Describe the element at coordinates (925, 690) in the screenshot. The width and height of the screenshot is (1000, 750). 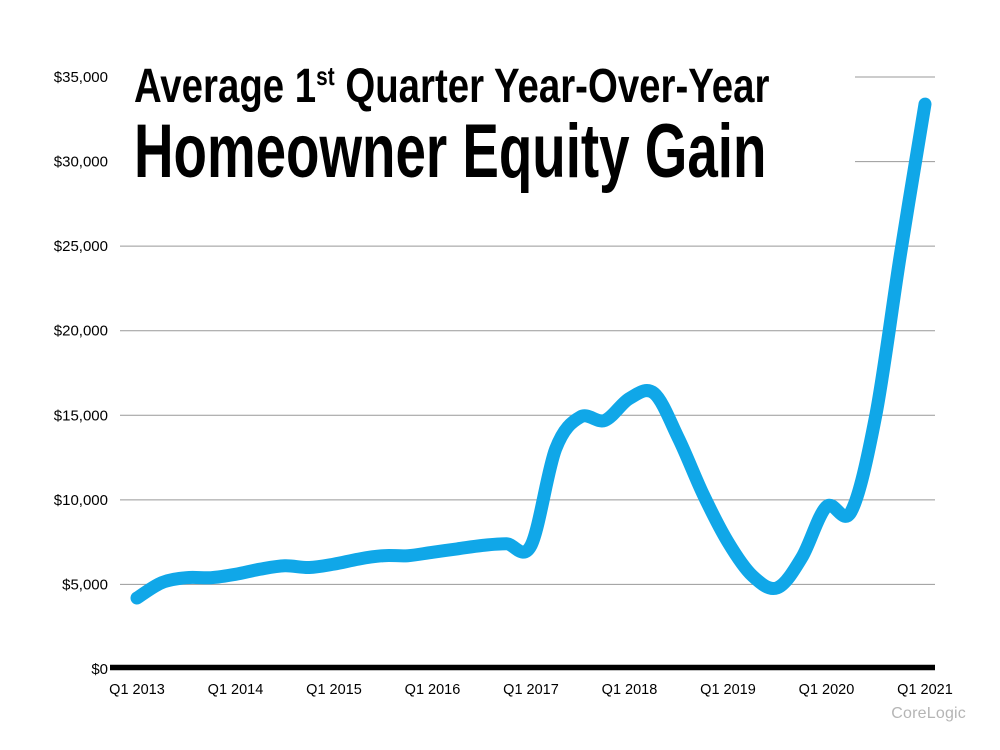
I see `x-tick-label: Q1 2021` at that location.